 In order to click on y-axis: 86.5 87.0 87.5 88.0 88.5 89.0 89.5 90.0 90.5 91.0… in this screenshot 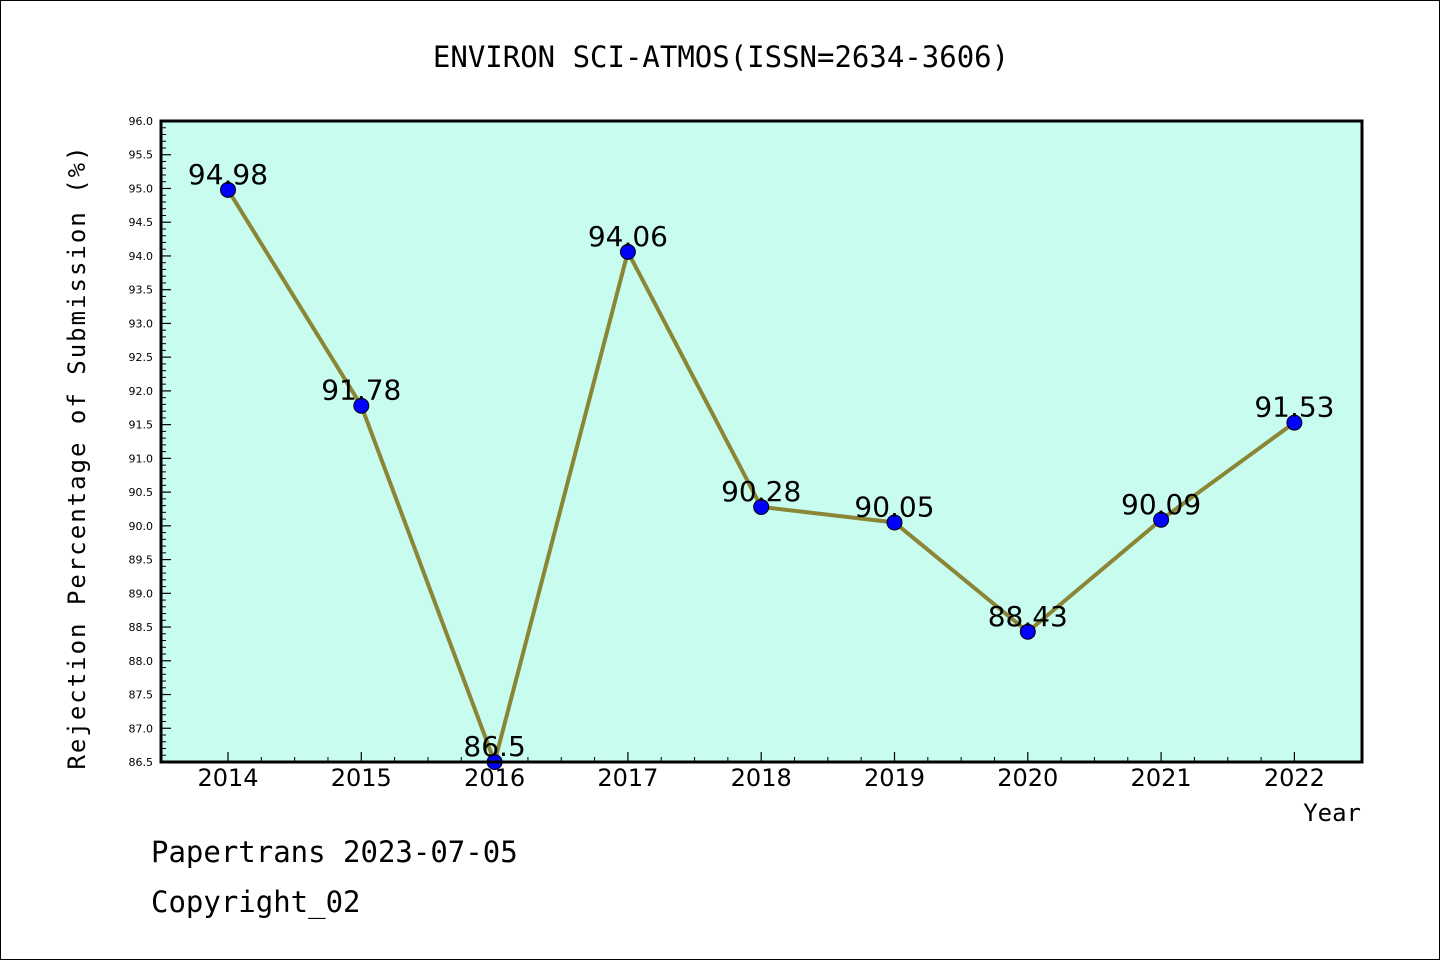, I will do `click(150, 442)`.